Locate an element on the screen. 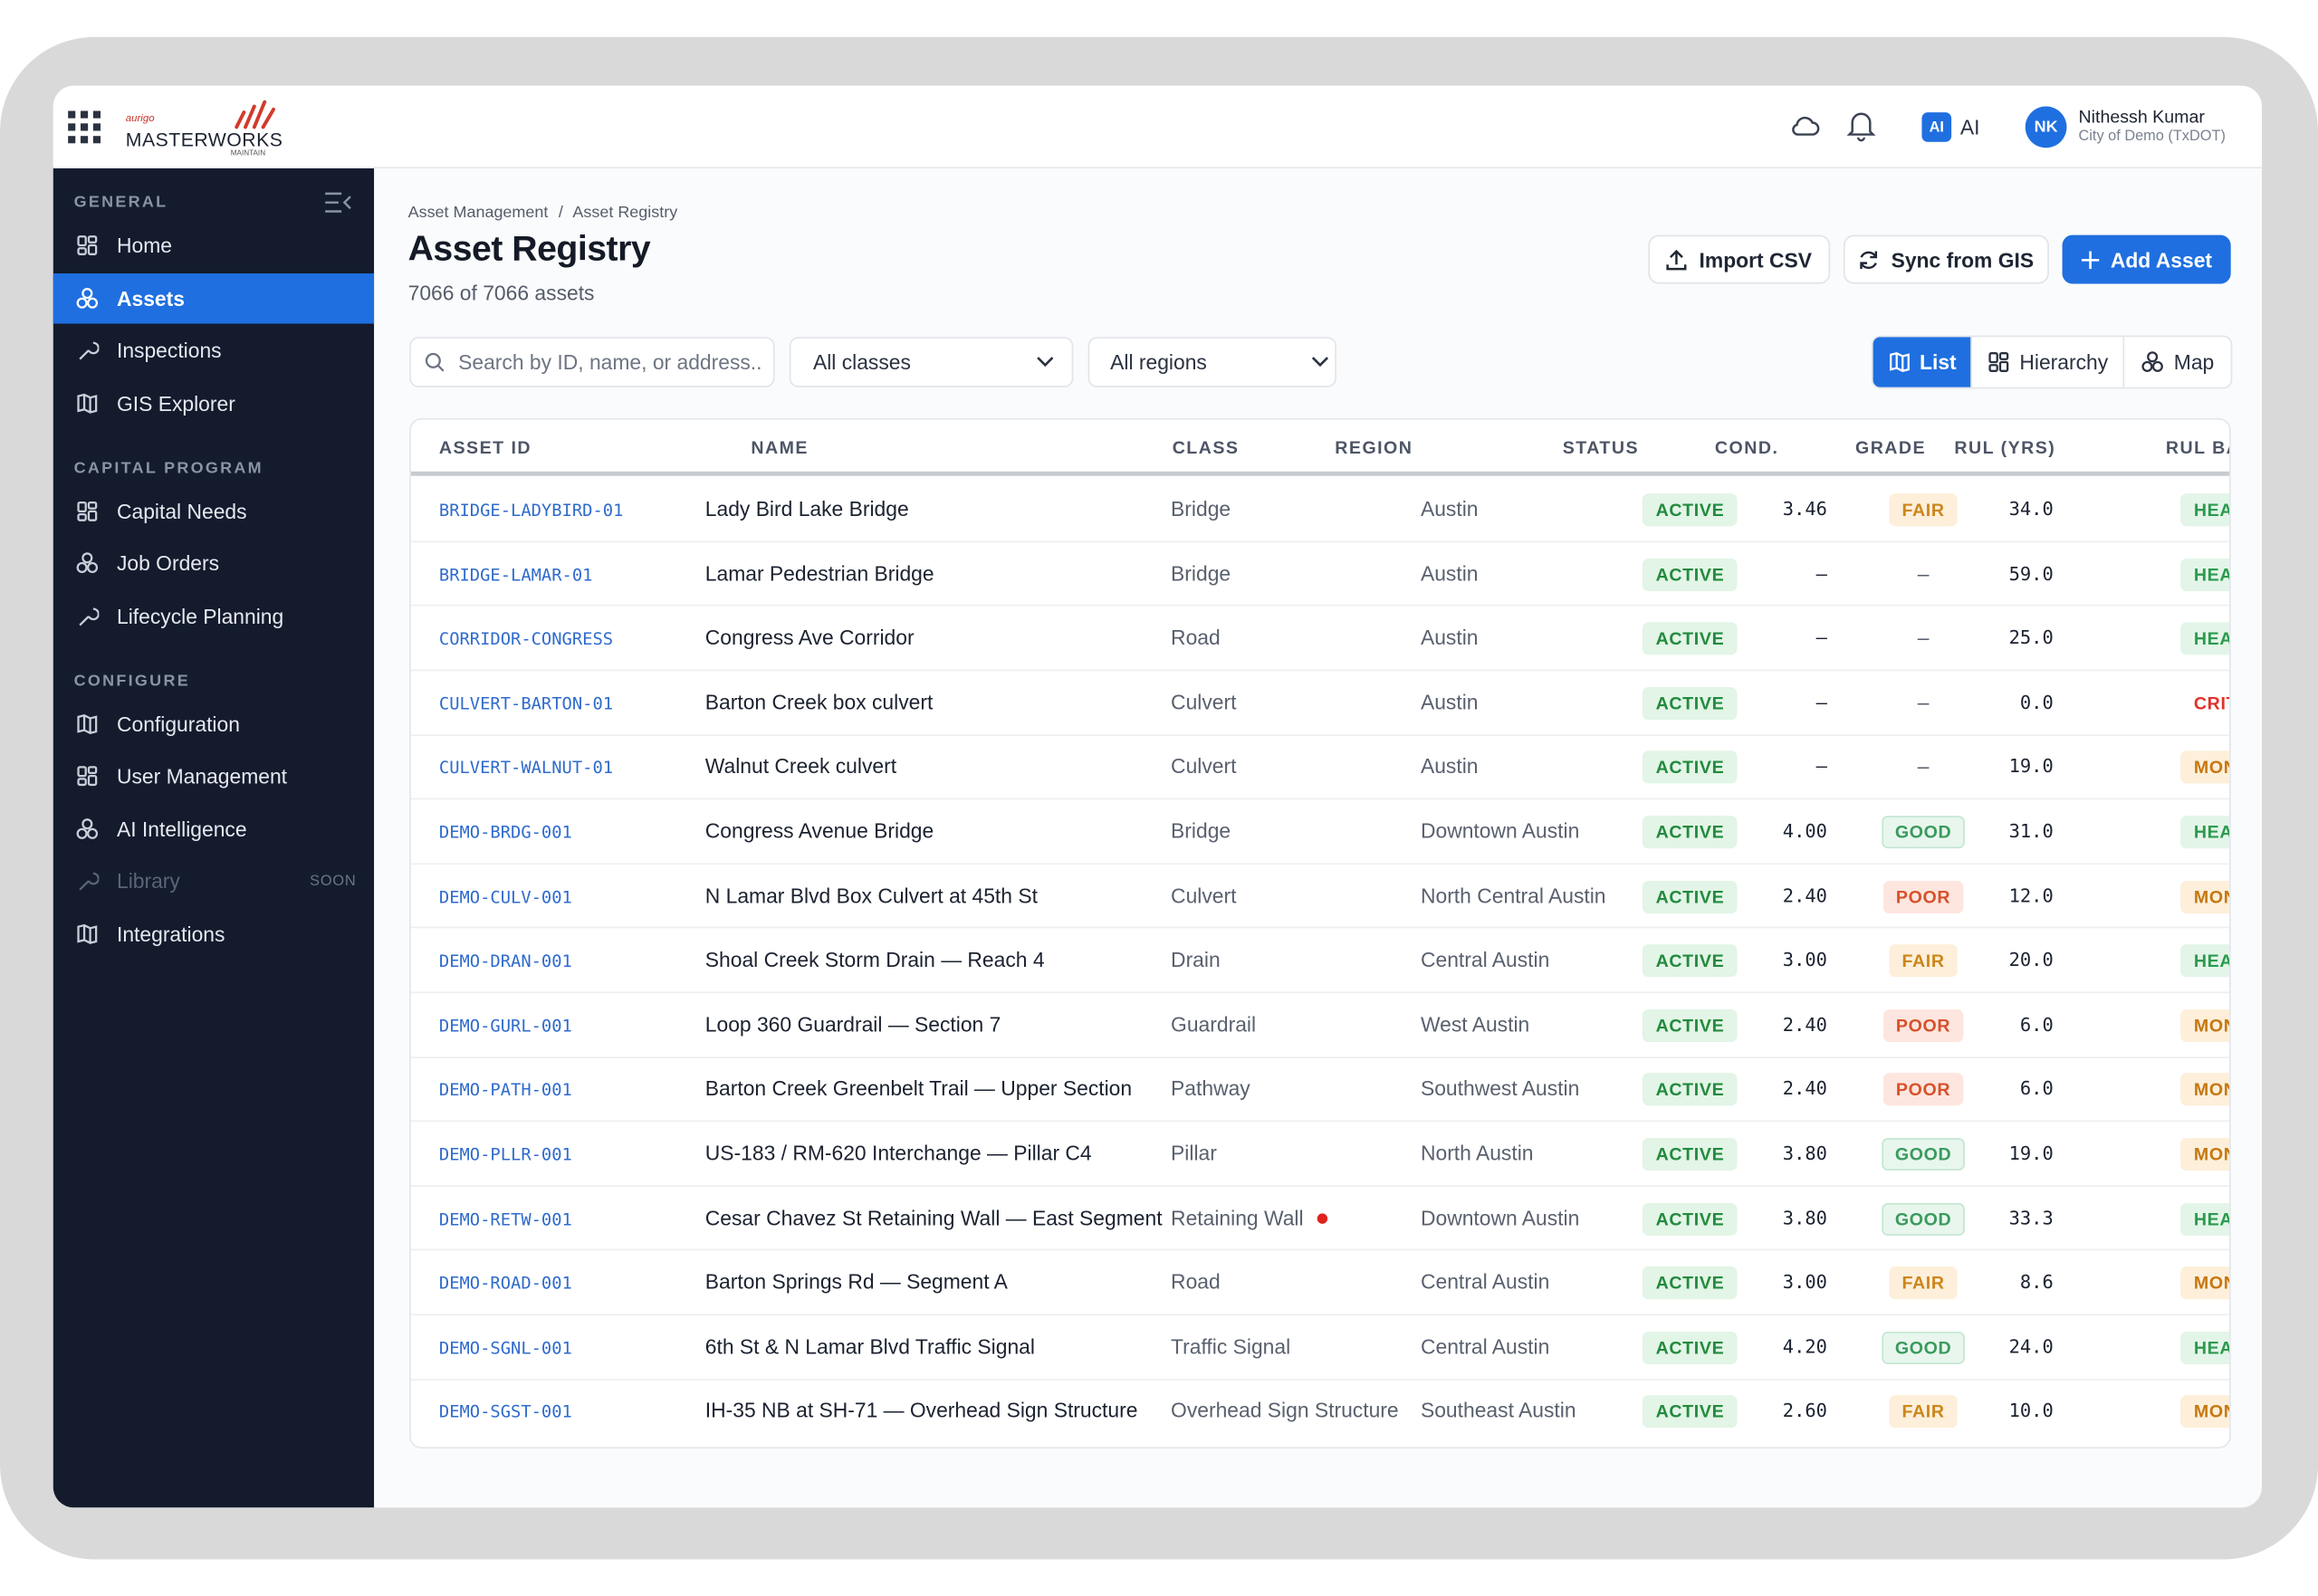 This screenshot has height=1596, width=2318. asset-id: DEMO-DRAN-001 is located at coordinates (505, 961).